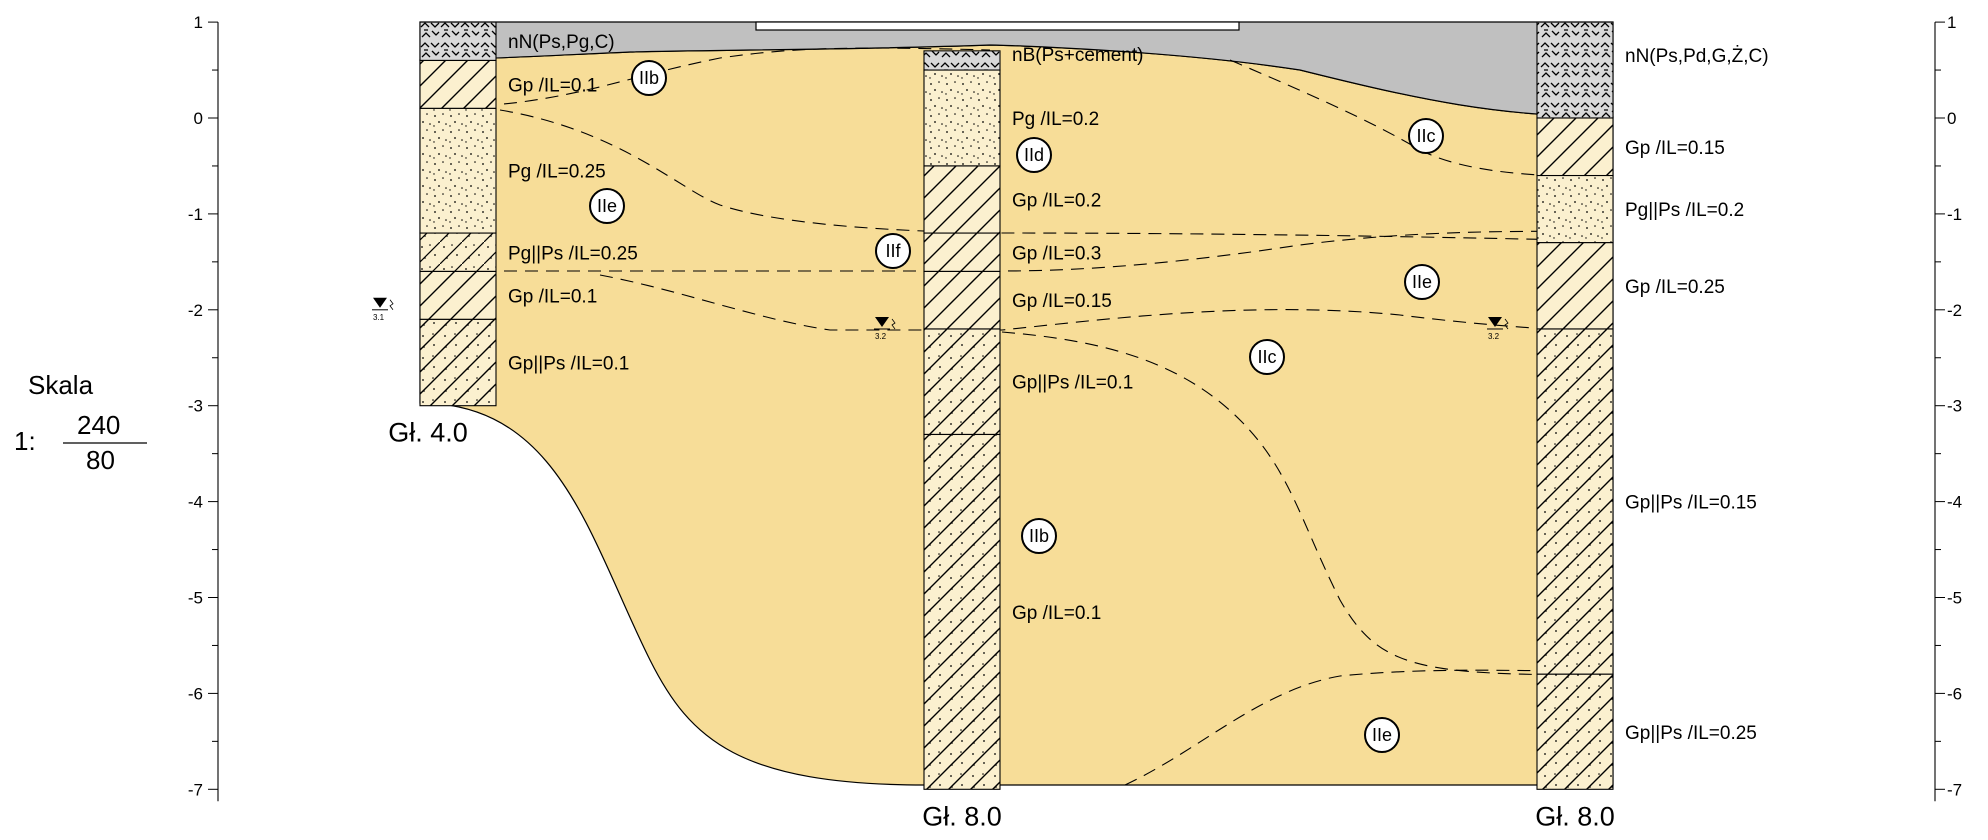  I want to click on water-level-label: 3.2, so click(881, 336).